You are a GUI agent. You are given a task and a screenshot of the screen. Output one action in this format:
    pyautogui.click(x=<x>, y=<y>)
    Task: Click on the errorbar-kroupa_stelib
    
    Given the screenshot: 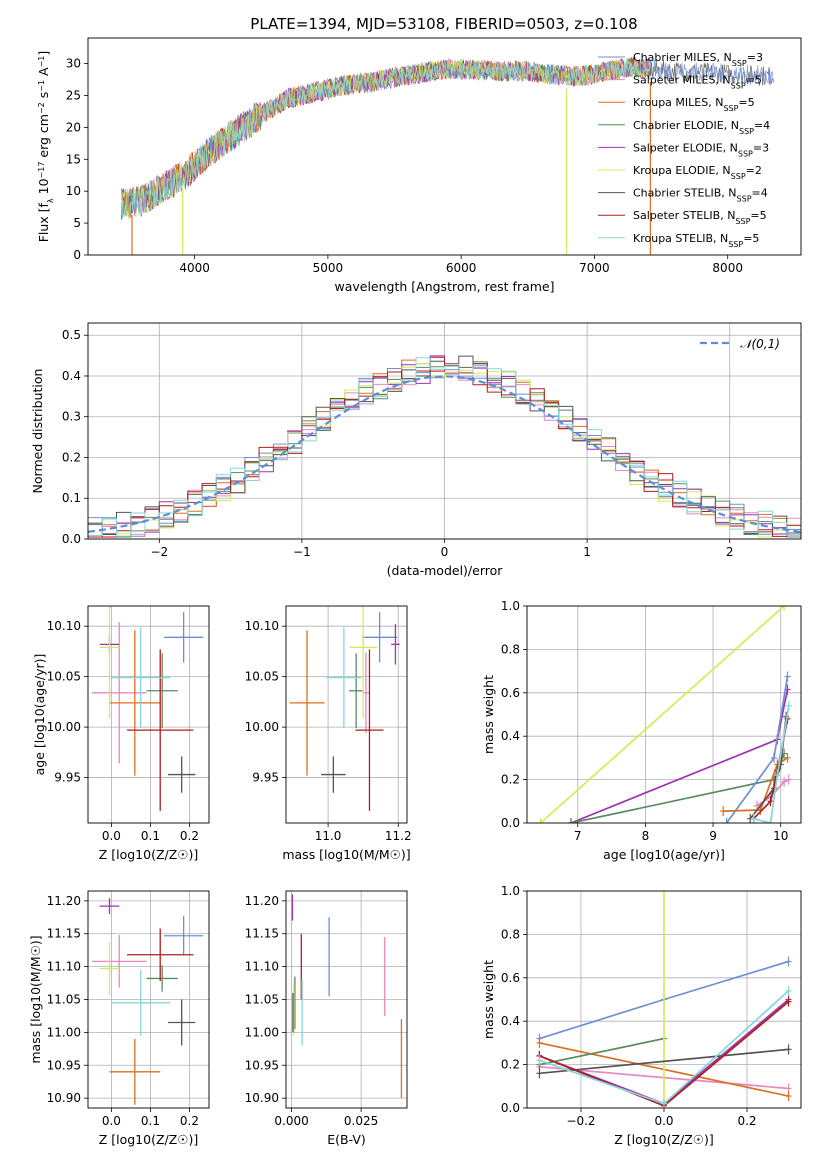 What is the action you would take?
    pyautogui.click(x=140, y=1002)
    